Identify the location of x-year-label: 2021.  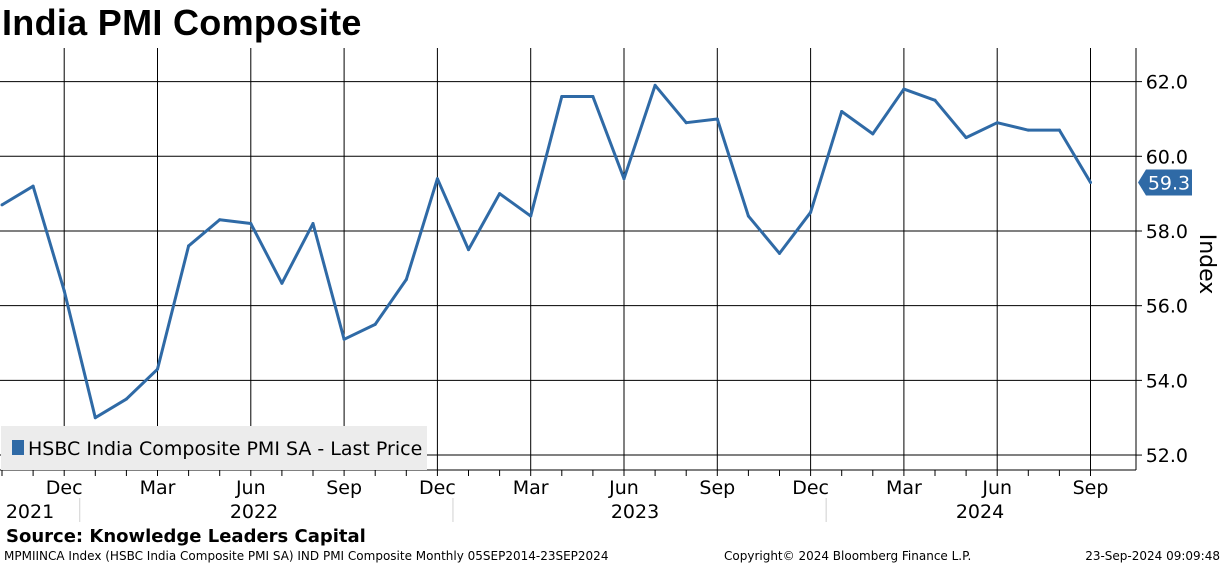
(30, 512).